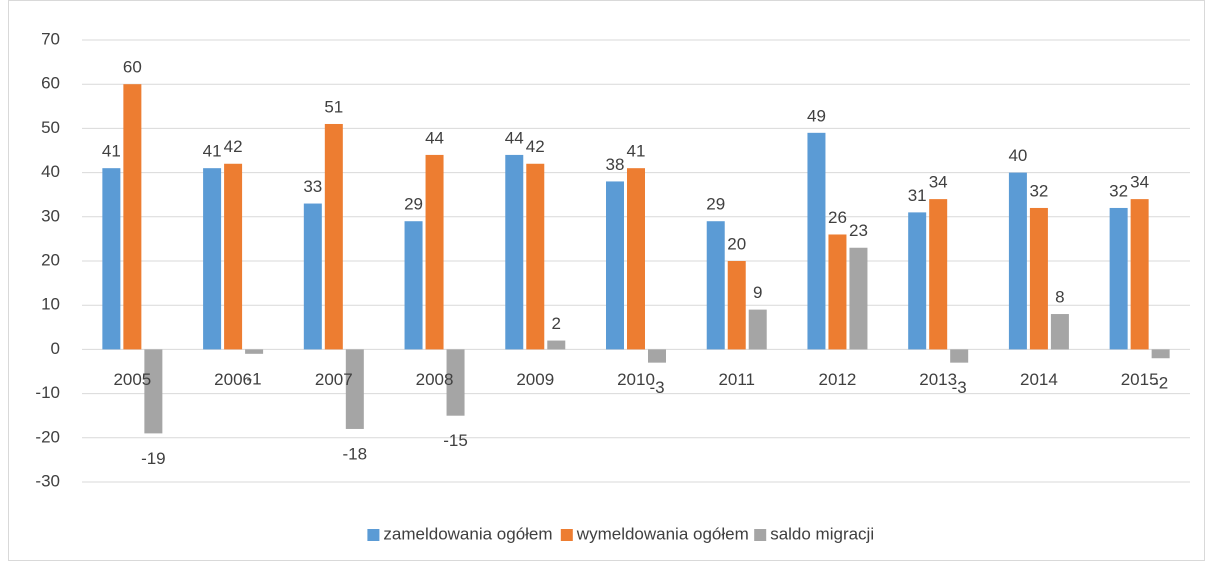  What do you see at coordinates (312, 186) in the screenshot?
I see `data-label: 33` at bounding box center [312, 186].